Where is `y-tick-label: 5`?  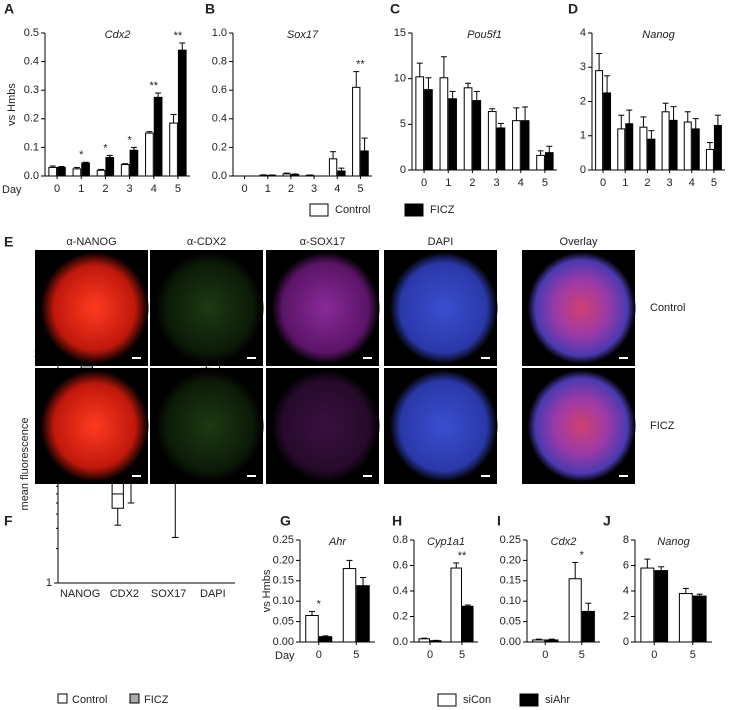
y-tick-label: 5 is located at coordinates (403, 124).